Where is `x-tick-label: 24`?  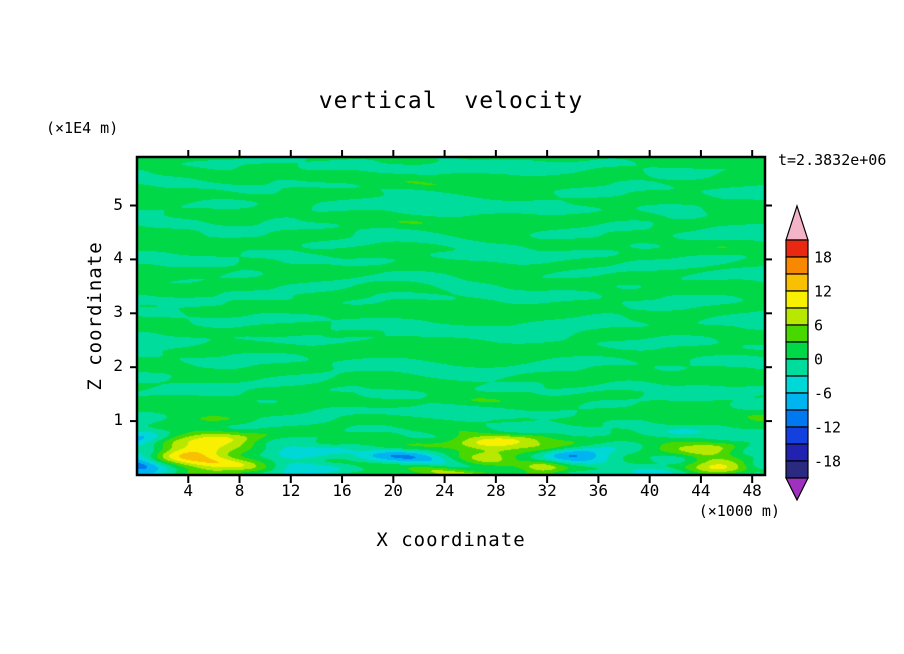
x-tick-label: 24 is located at coordinates (444, 490).